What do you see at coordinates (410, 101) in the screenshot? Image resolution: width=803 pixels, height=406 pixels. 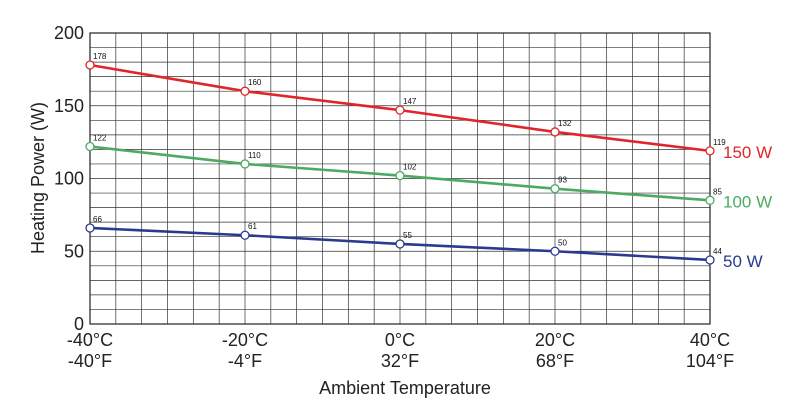 I see `data-label: 147` at bounding box center [410, 101].